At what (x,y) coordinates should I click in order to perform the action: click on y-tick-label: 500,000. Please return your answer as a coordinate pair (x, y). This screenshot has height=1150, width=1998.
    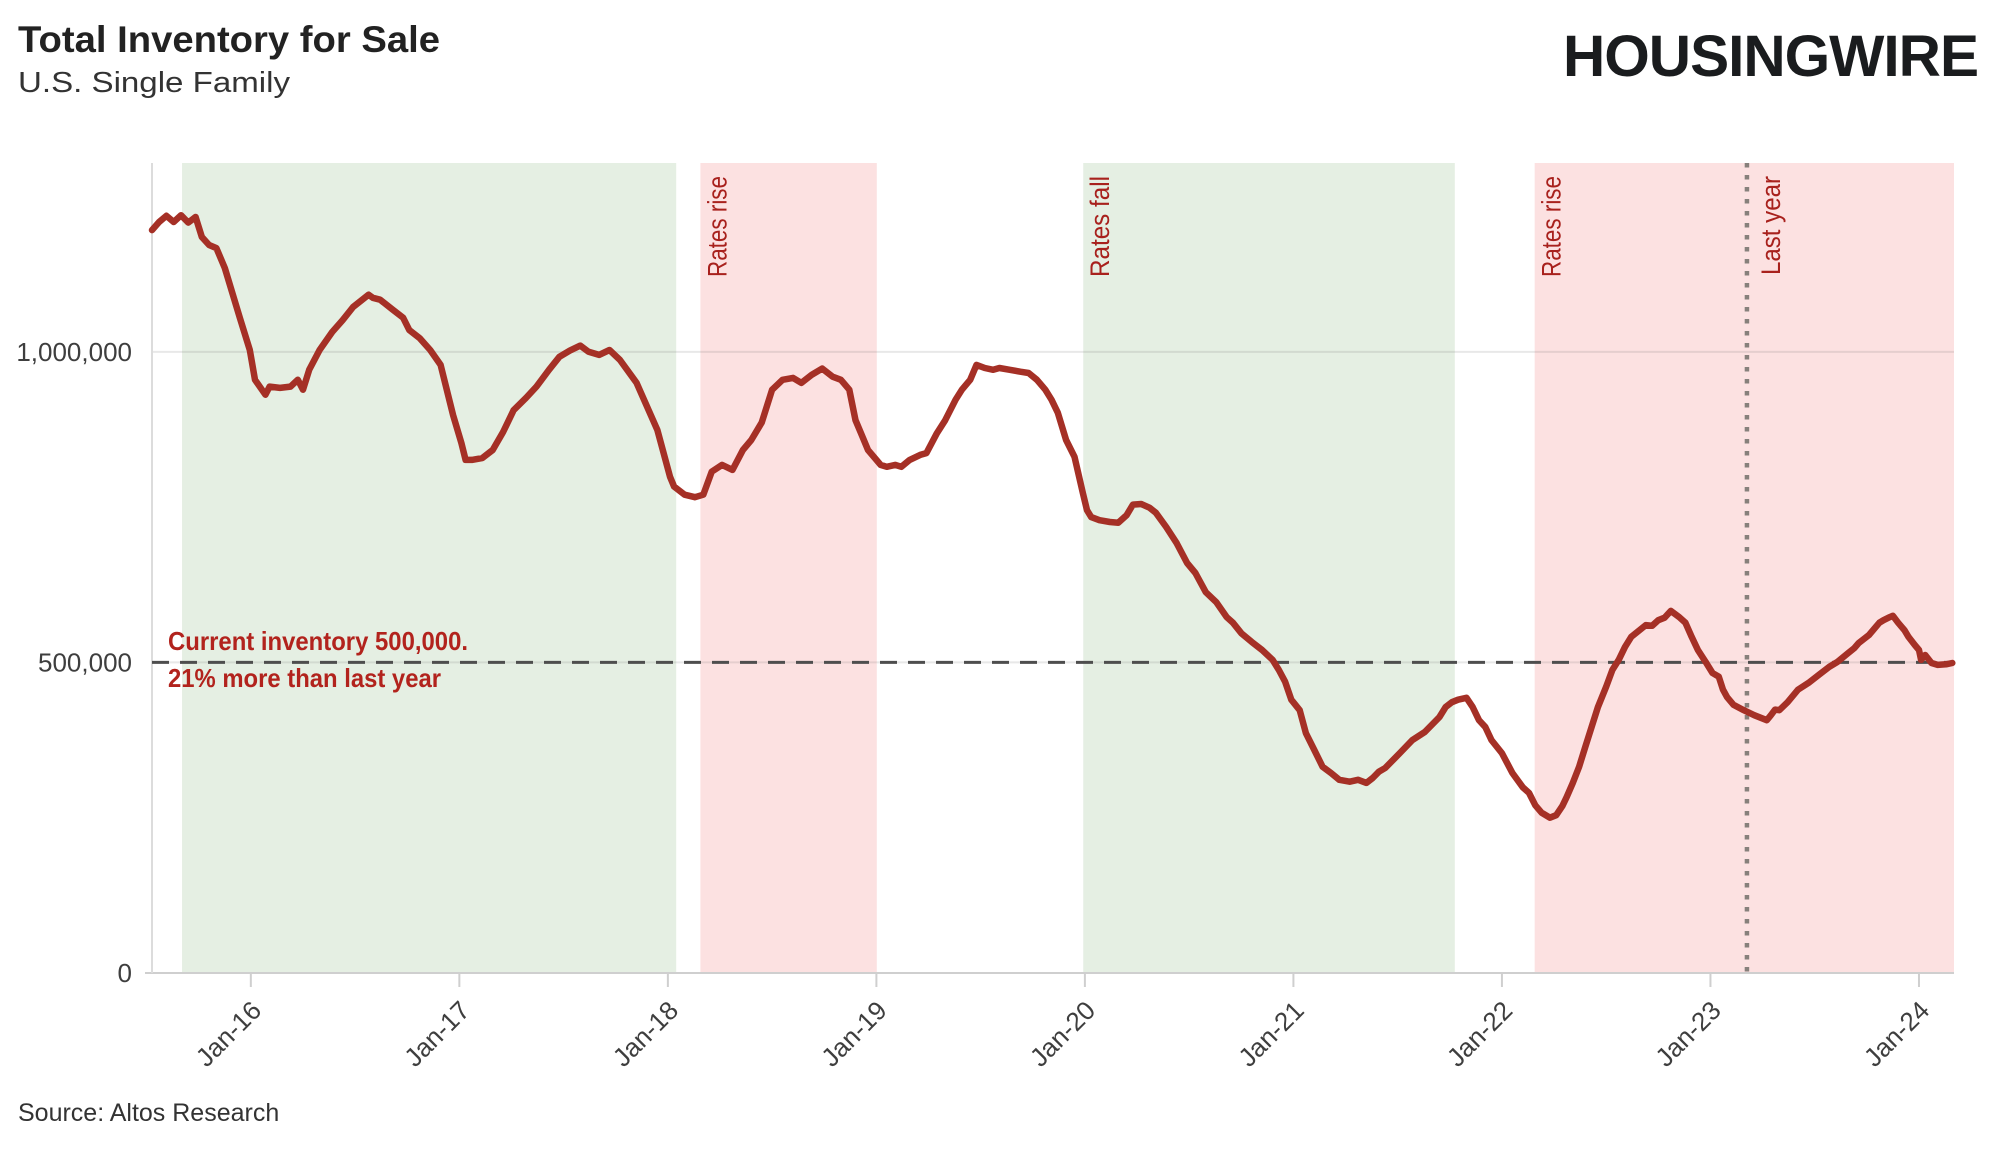
    Looking at the image, I should click on (85, 662).